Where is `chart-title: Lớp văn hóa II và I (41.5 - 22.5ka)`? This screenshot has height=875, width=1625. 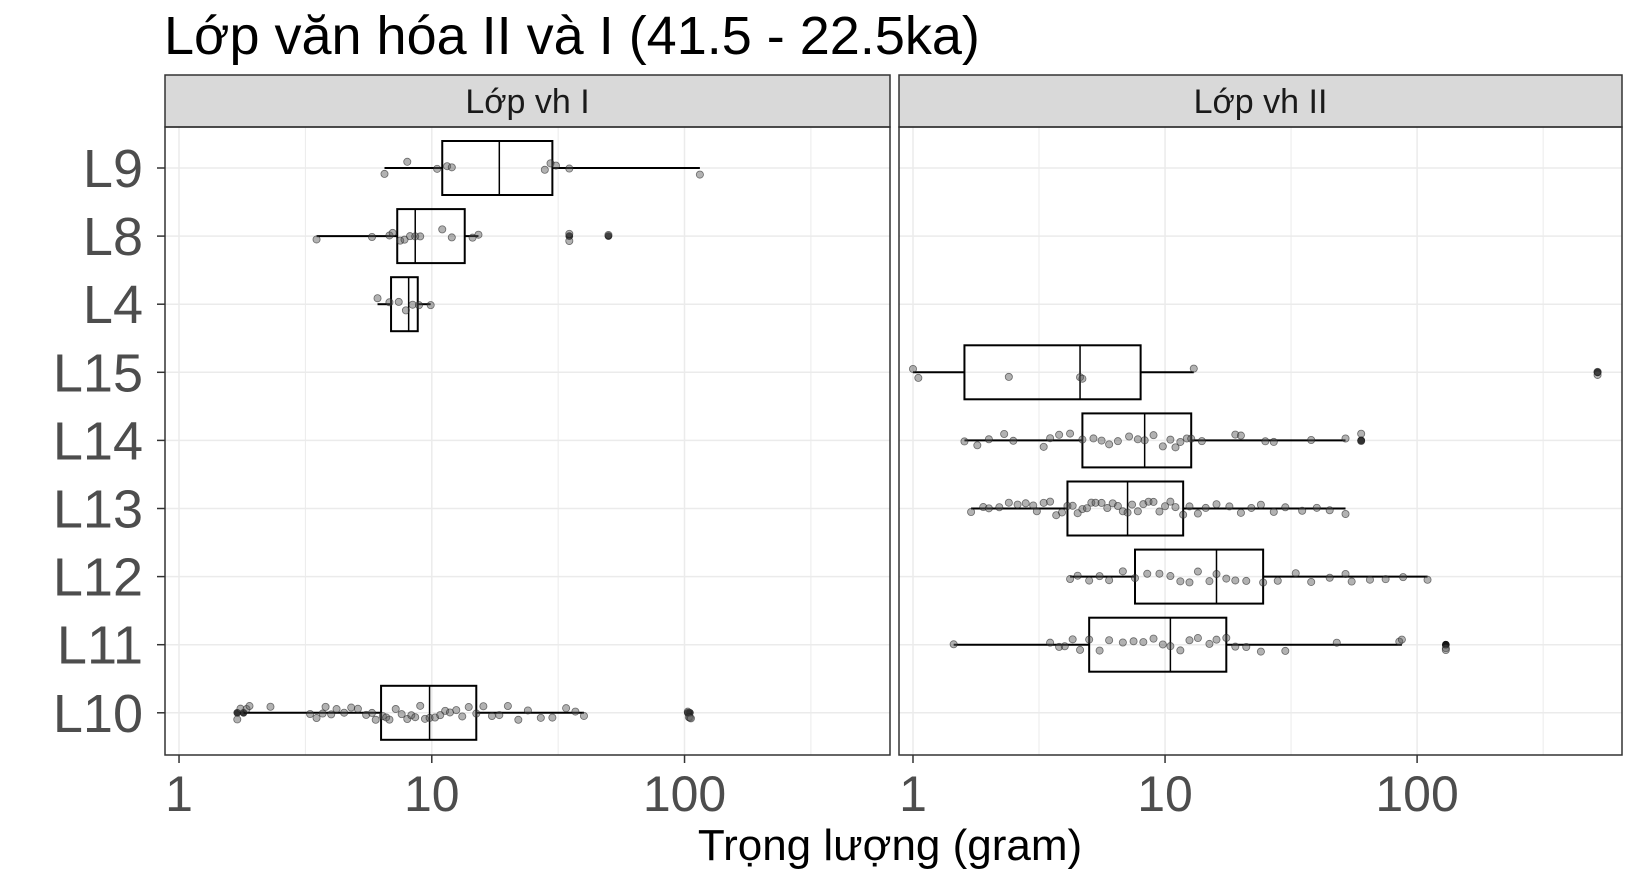 chart-title: Lớp văn hóa II và I (41.5 - 22.5ka) is located at coordinates (572, 36).